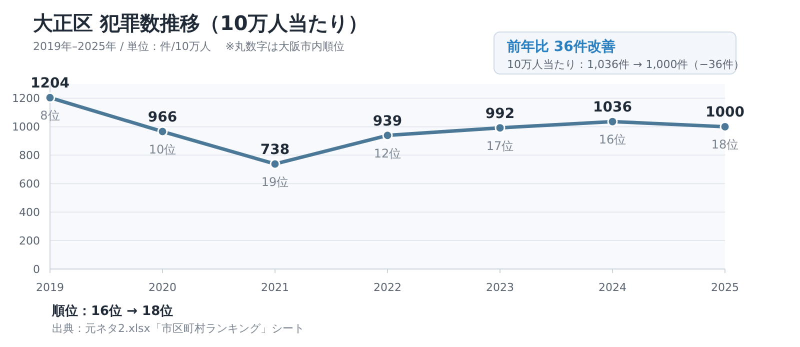 The width and height of the screenshot is (800, 347). I want to click on data-label: 939, so click(387, 121).